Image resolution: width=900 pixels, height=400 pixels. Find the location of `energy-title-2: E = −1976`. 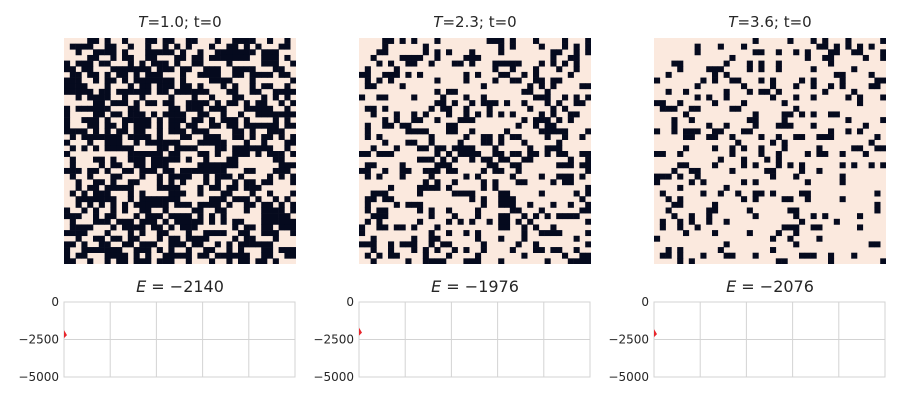

energy-title-2: E = −1976 is located at coordinates (475, 286).